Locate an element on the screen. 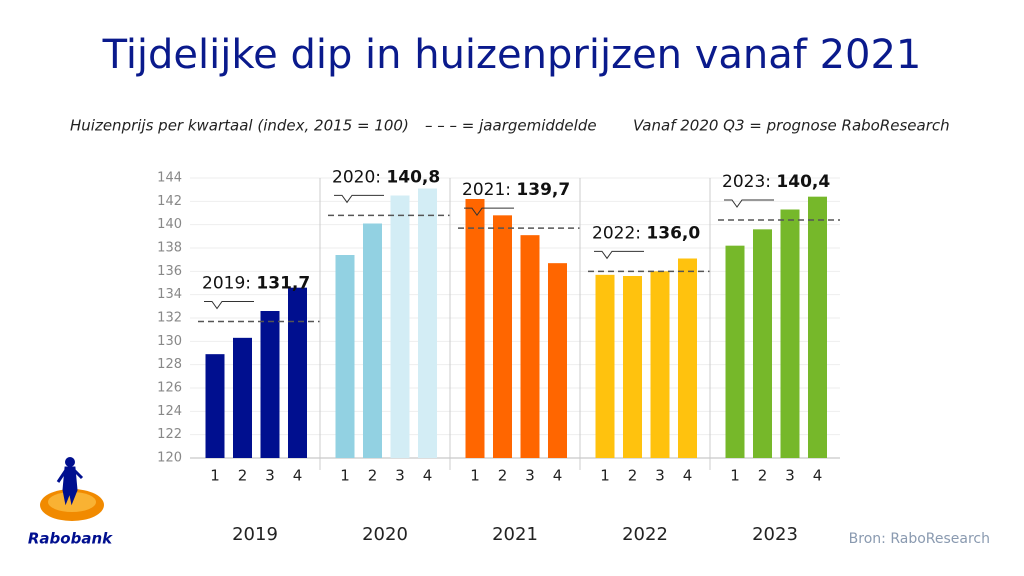  average-value: 131,7 is located at coordinates (283, 284).